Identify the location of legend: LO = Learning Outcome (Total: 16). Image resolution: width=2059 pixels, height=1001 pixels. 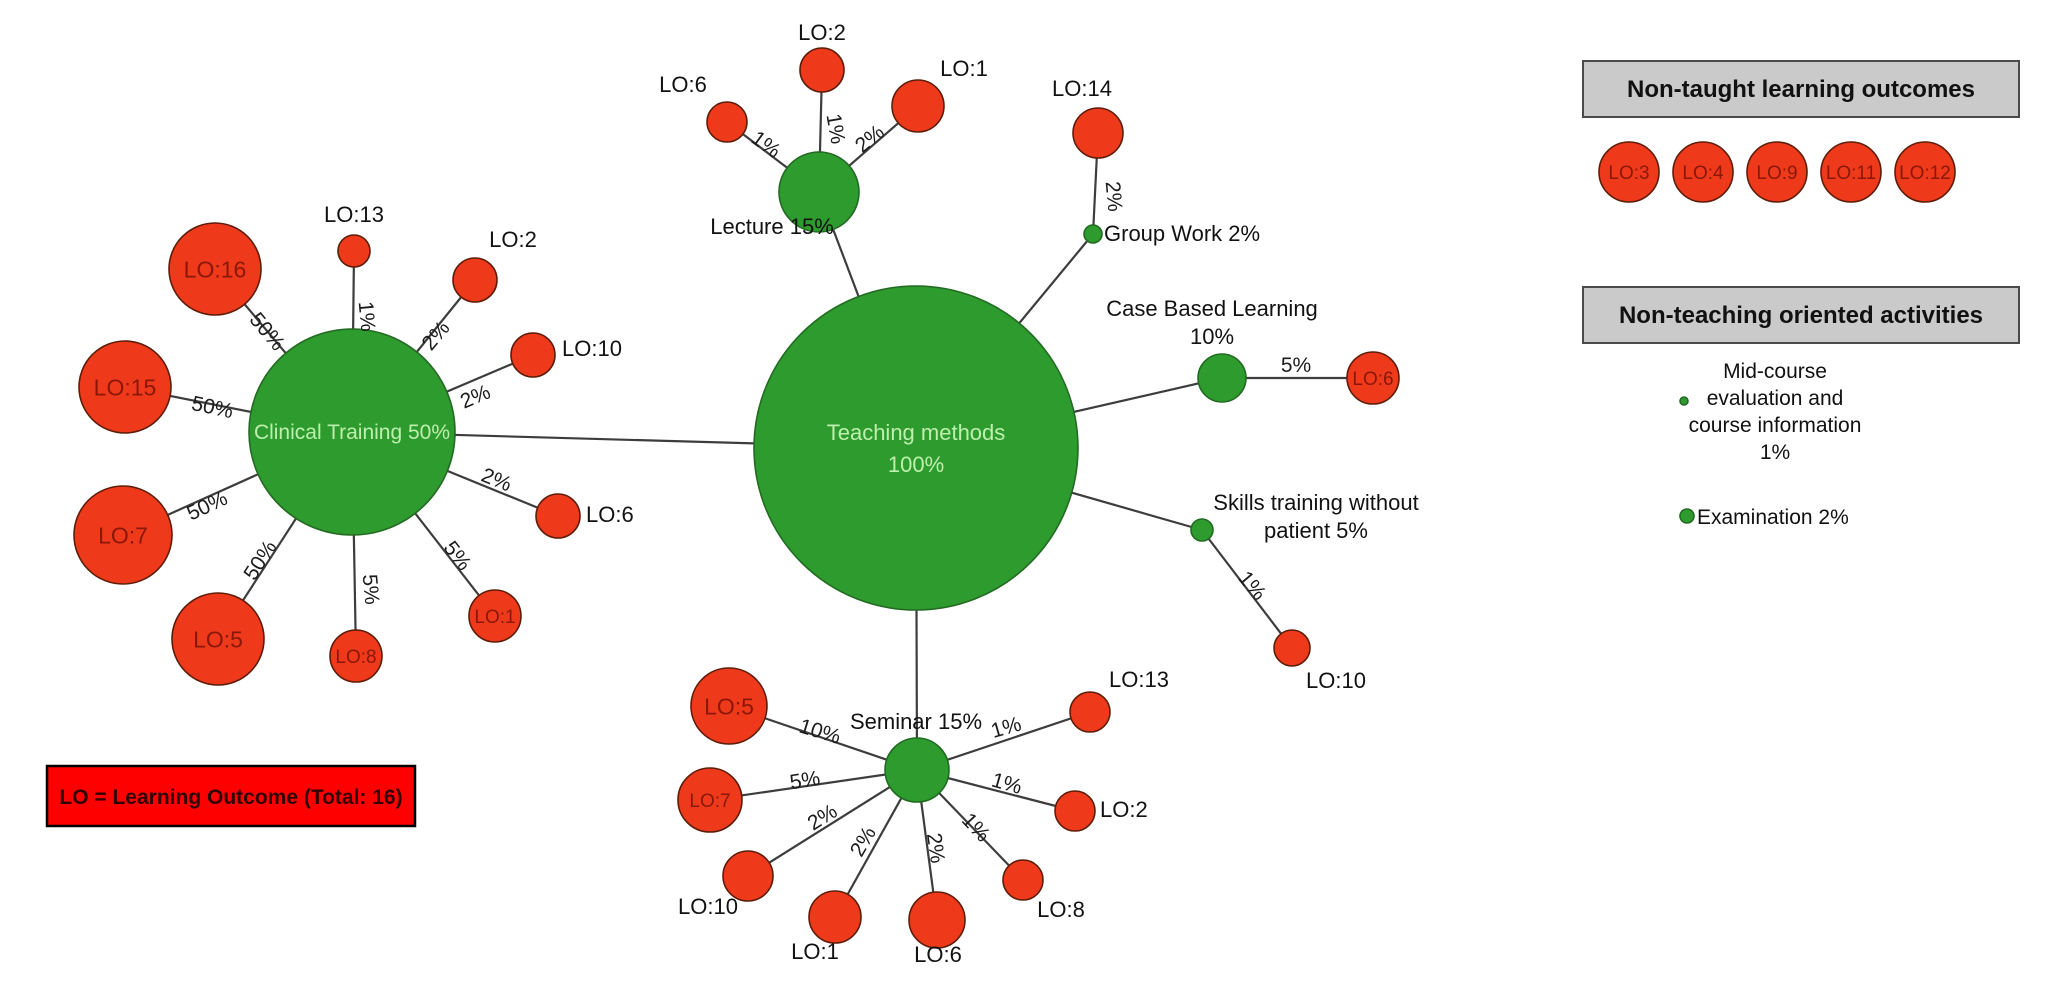
(231, 796).